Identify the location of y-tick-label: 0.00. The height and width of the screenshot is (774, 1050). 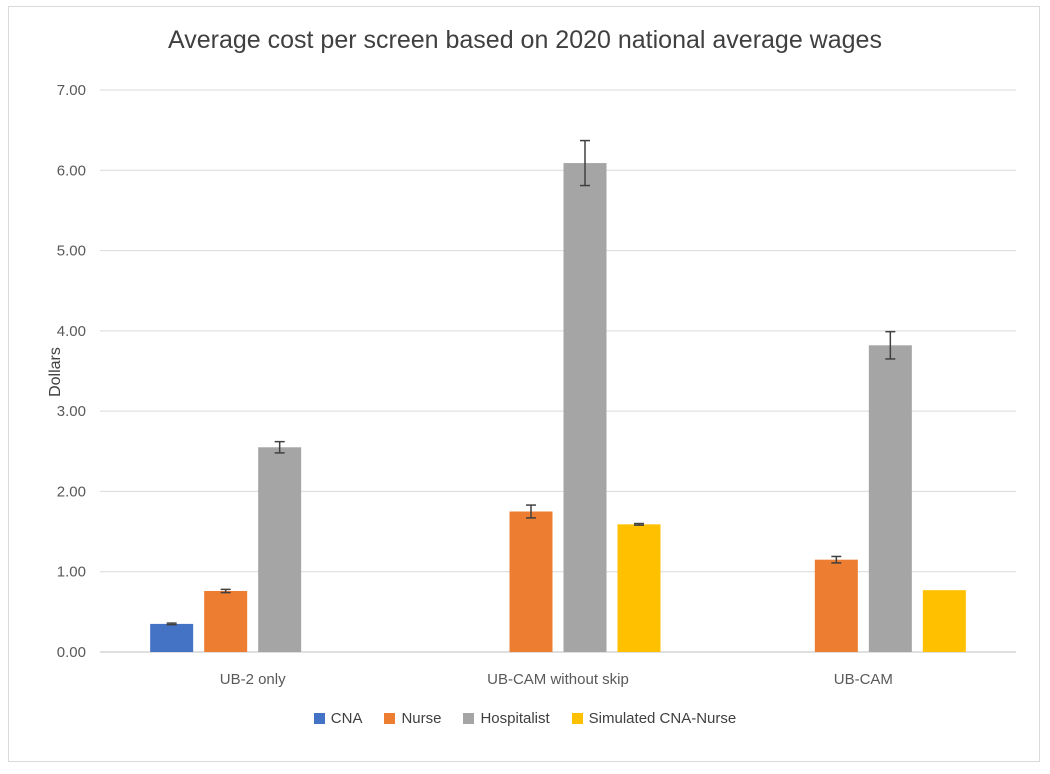
(71, 652).